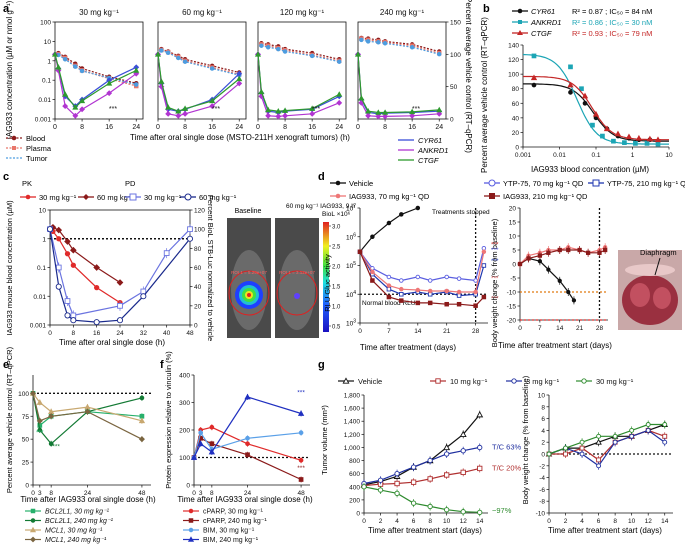  Describe the element at coordinates (38, 326) in the screenshot. I see `panel-c-ytick-label: 0.001` at that location.